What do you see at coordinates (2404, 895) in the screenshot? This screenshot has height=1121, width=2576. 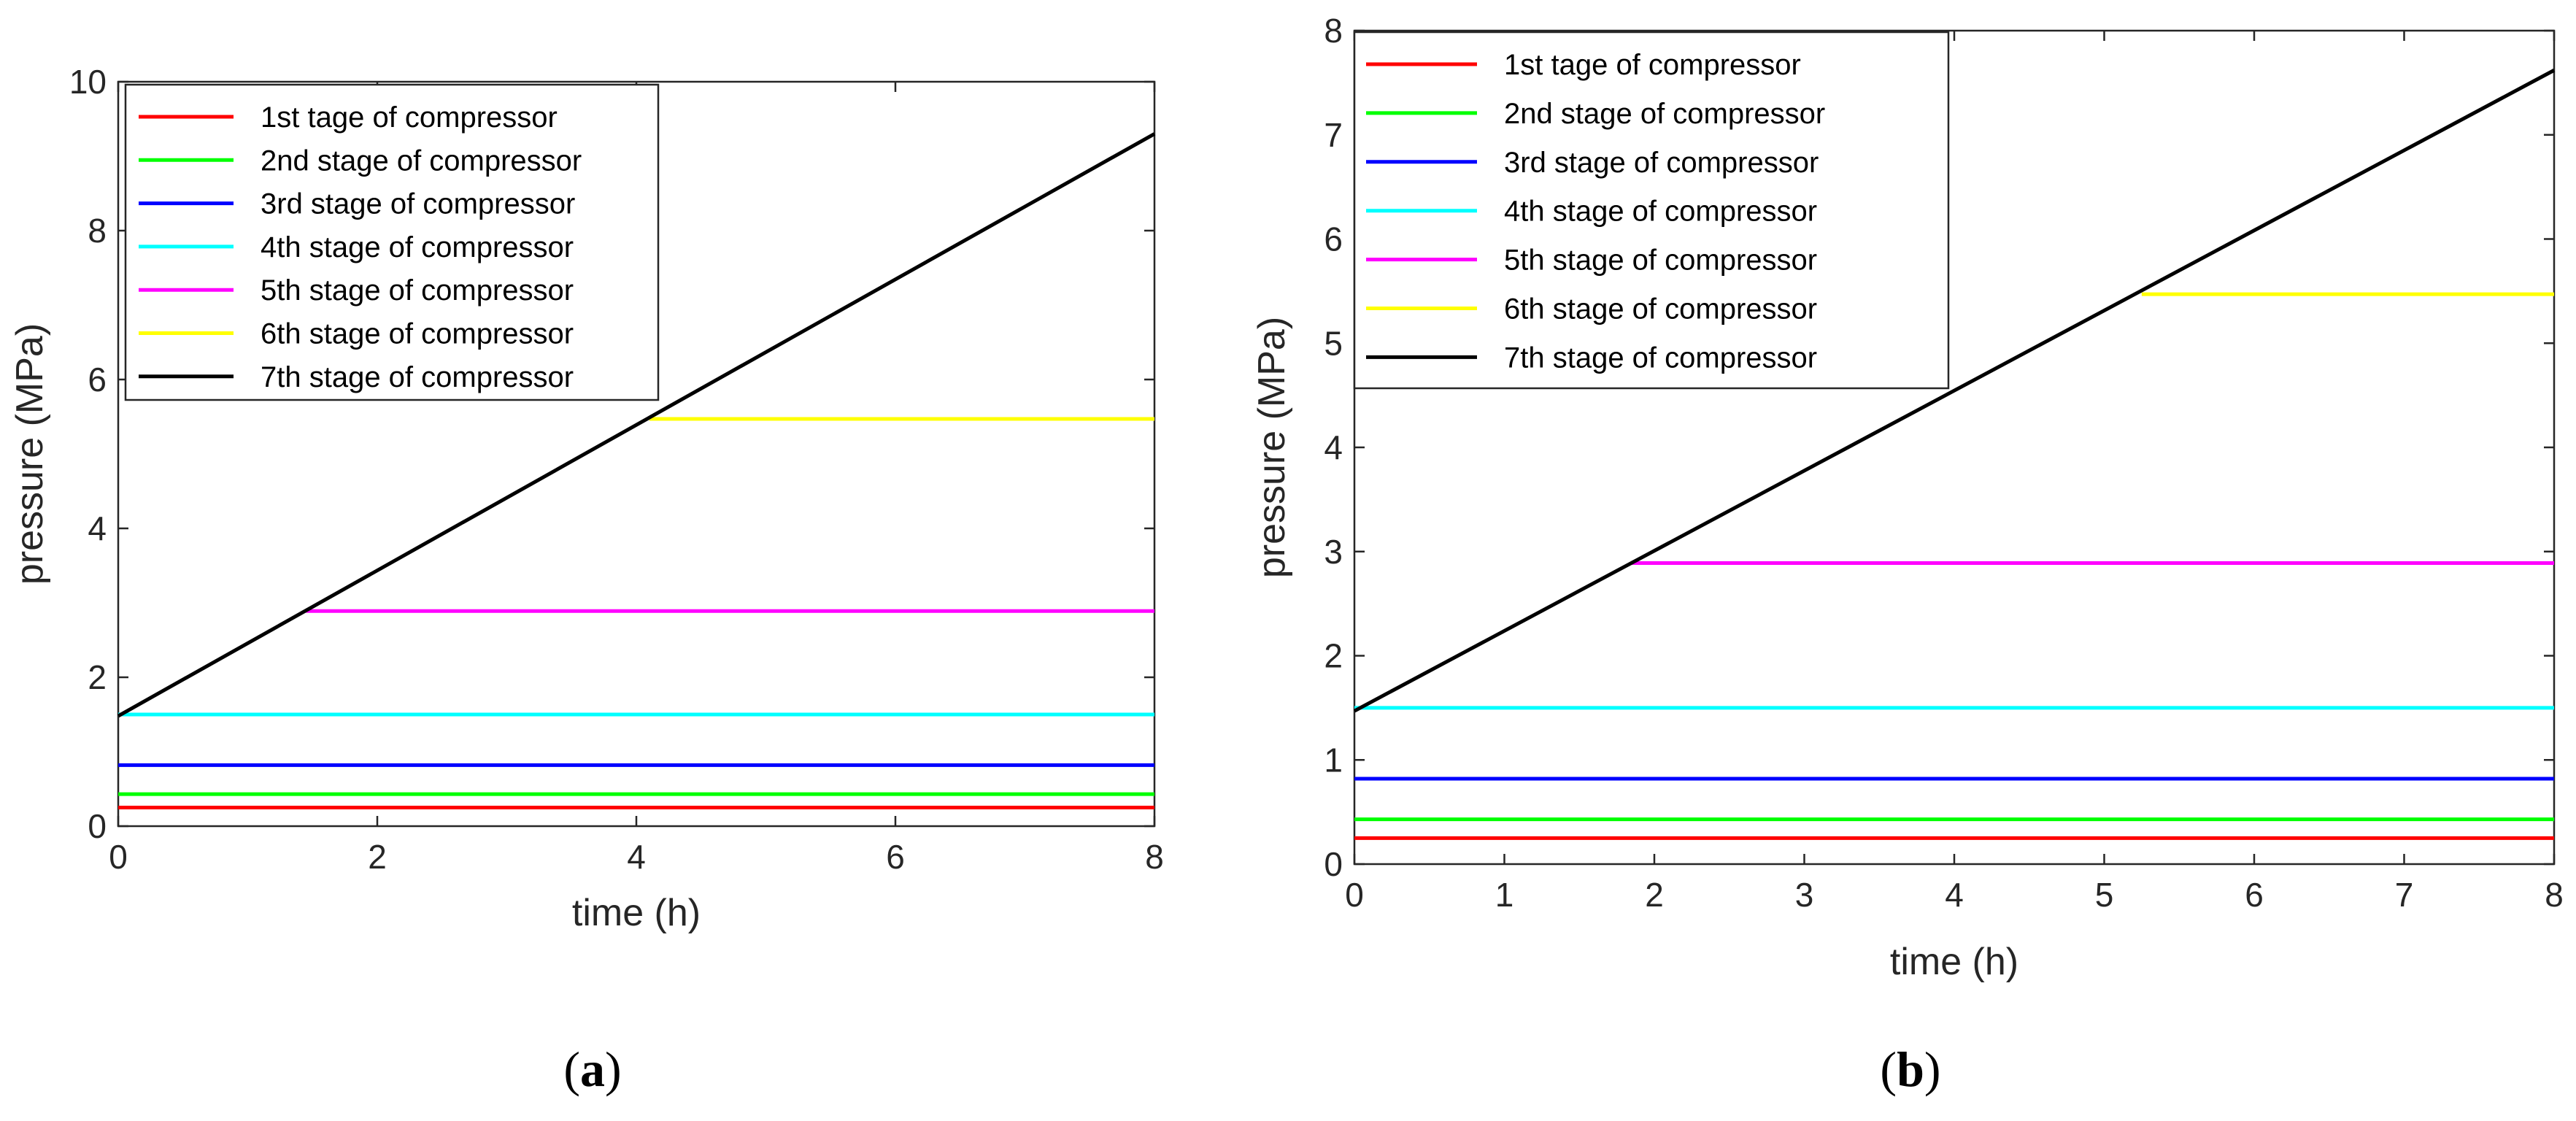 I see `x-tick-label: 7` at bounding box center [2404, 895].